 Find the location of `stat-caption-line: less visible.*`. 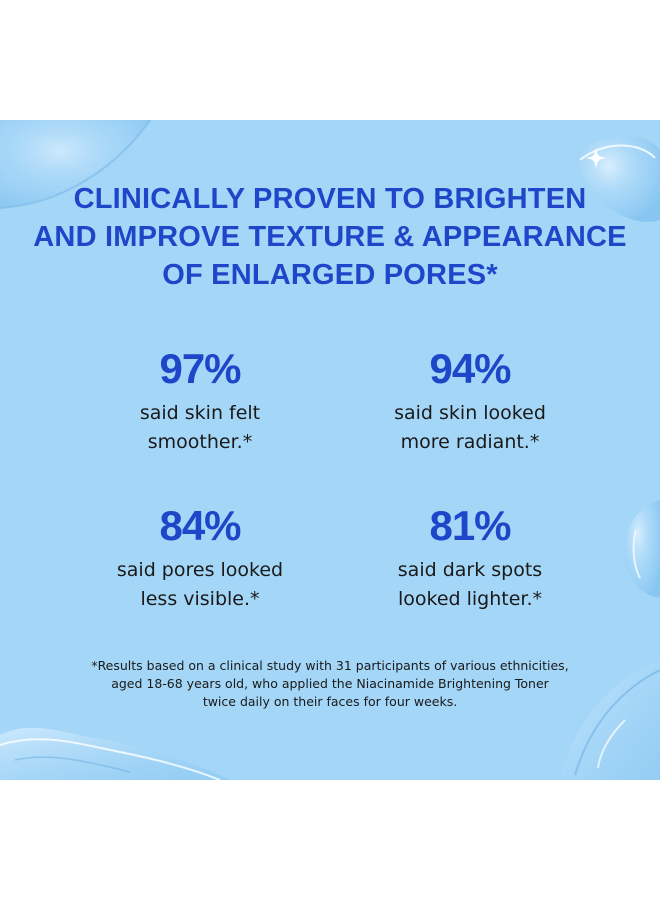

stat-caption-line: less visible.* is located at coordinates (200, 599).